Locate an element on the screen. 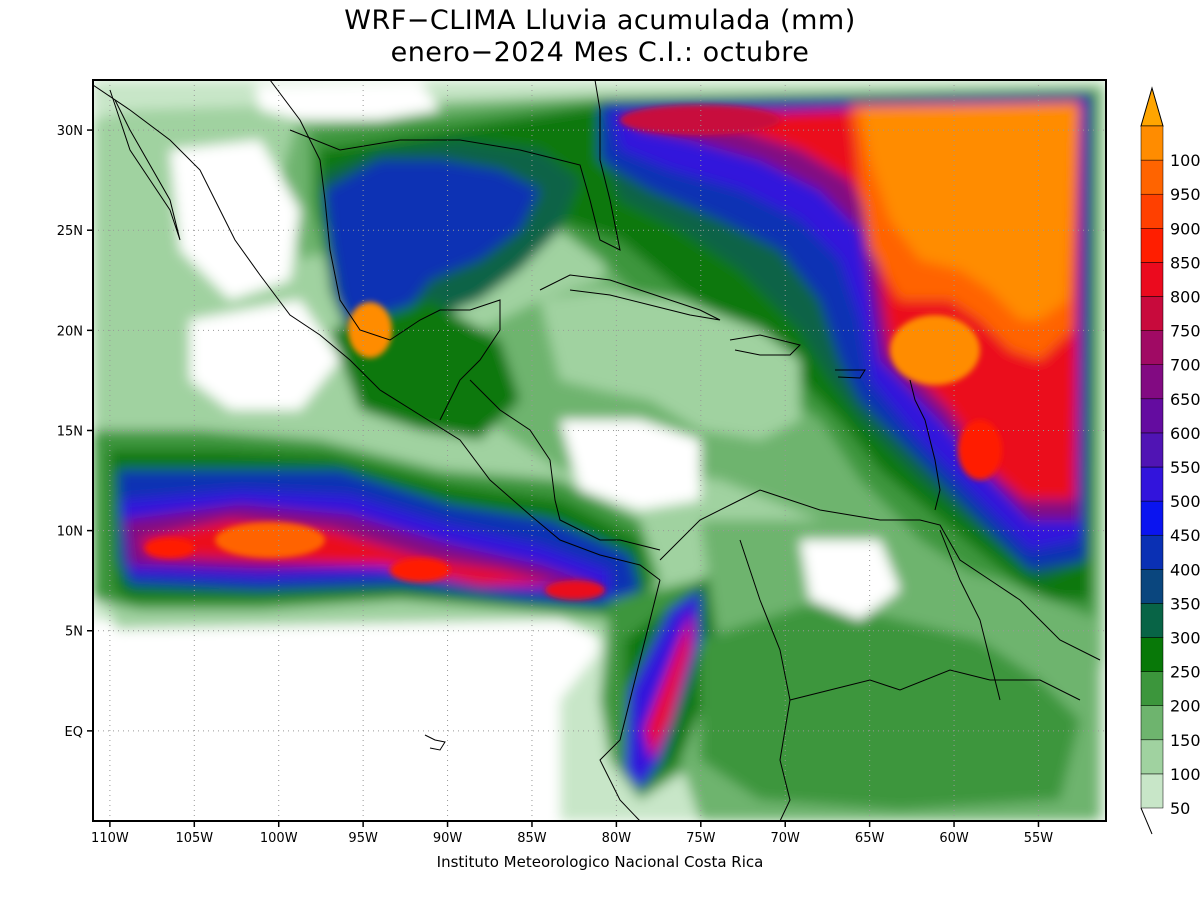  longitude-axis: 110W 105W 100W 95W 90W 85W 80W 75W 70W 65W 60W 55W is located at coordinates (572, 833).